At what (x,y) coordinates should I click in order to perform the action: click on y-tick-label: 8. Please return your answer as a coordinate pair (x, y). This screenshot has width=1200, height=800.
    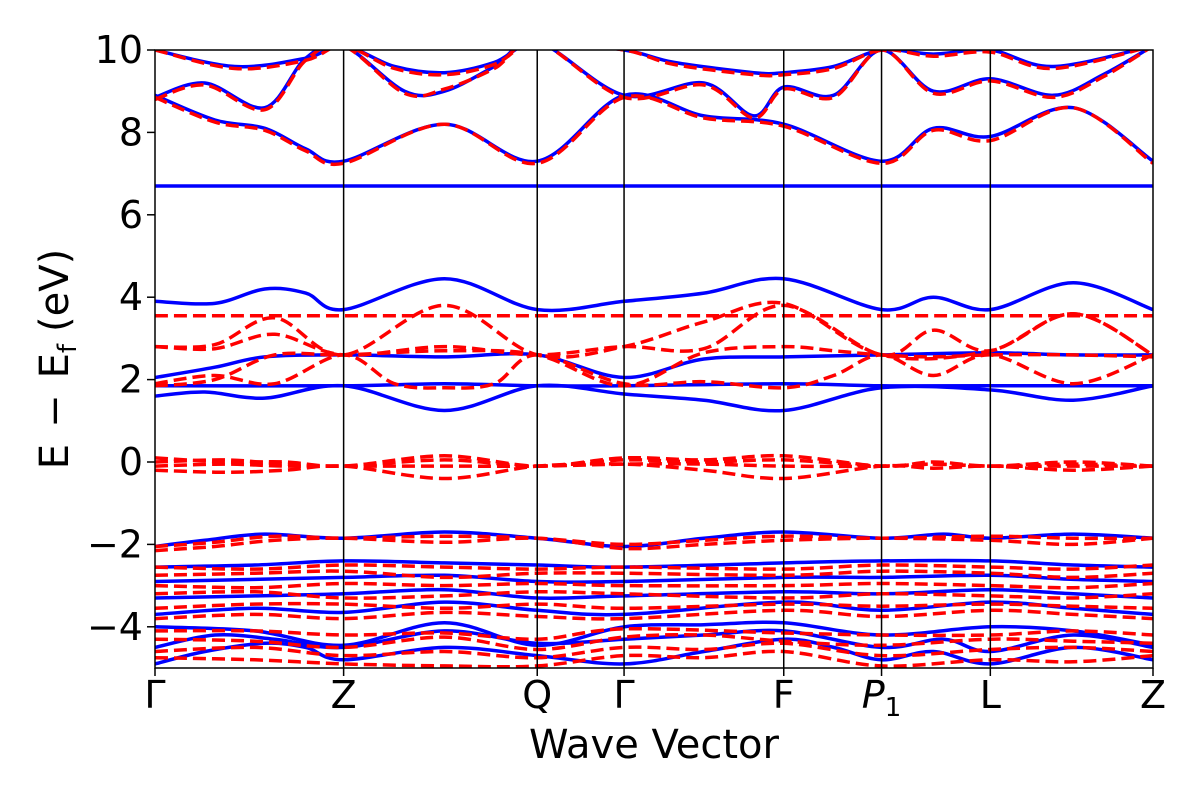
    Looking at the image, I should click on (131, 132).